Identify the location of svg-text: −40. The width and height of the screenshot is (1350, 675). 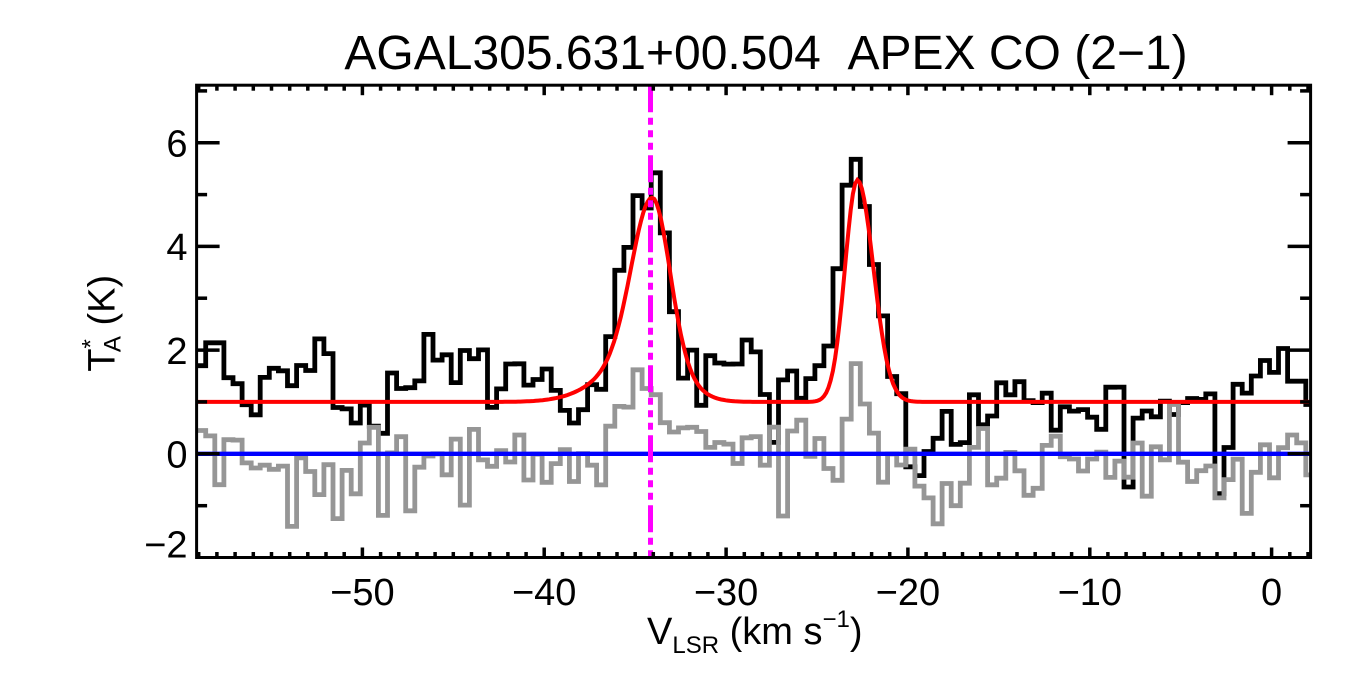
(544, 593).